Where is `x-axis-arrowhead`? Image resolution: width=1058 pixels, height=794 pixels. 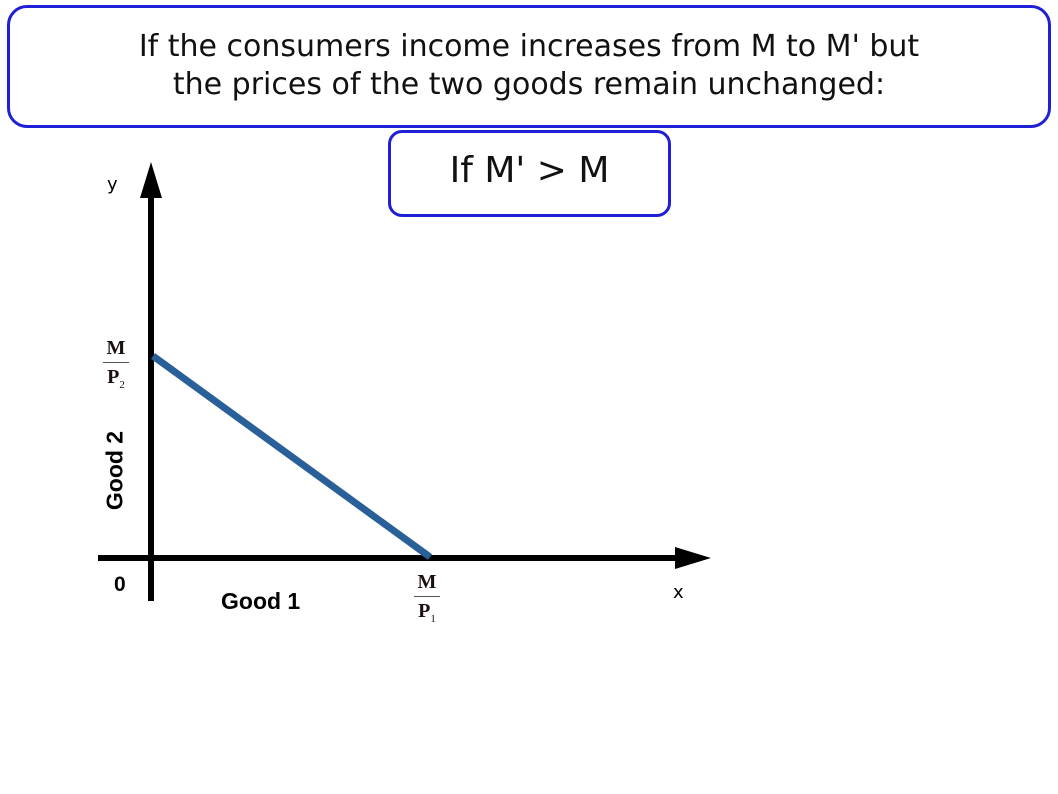
x-axis-arrowhead is located at coordinates (693, 558).